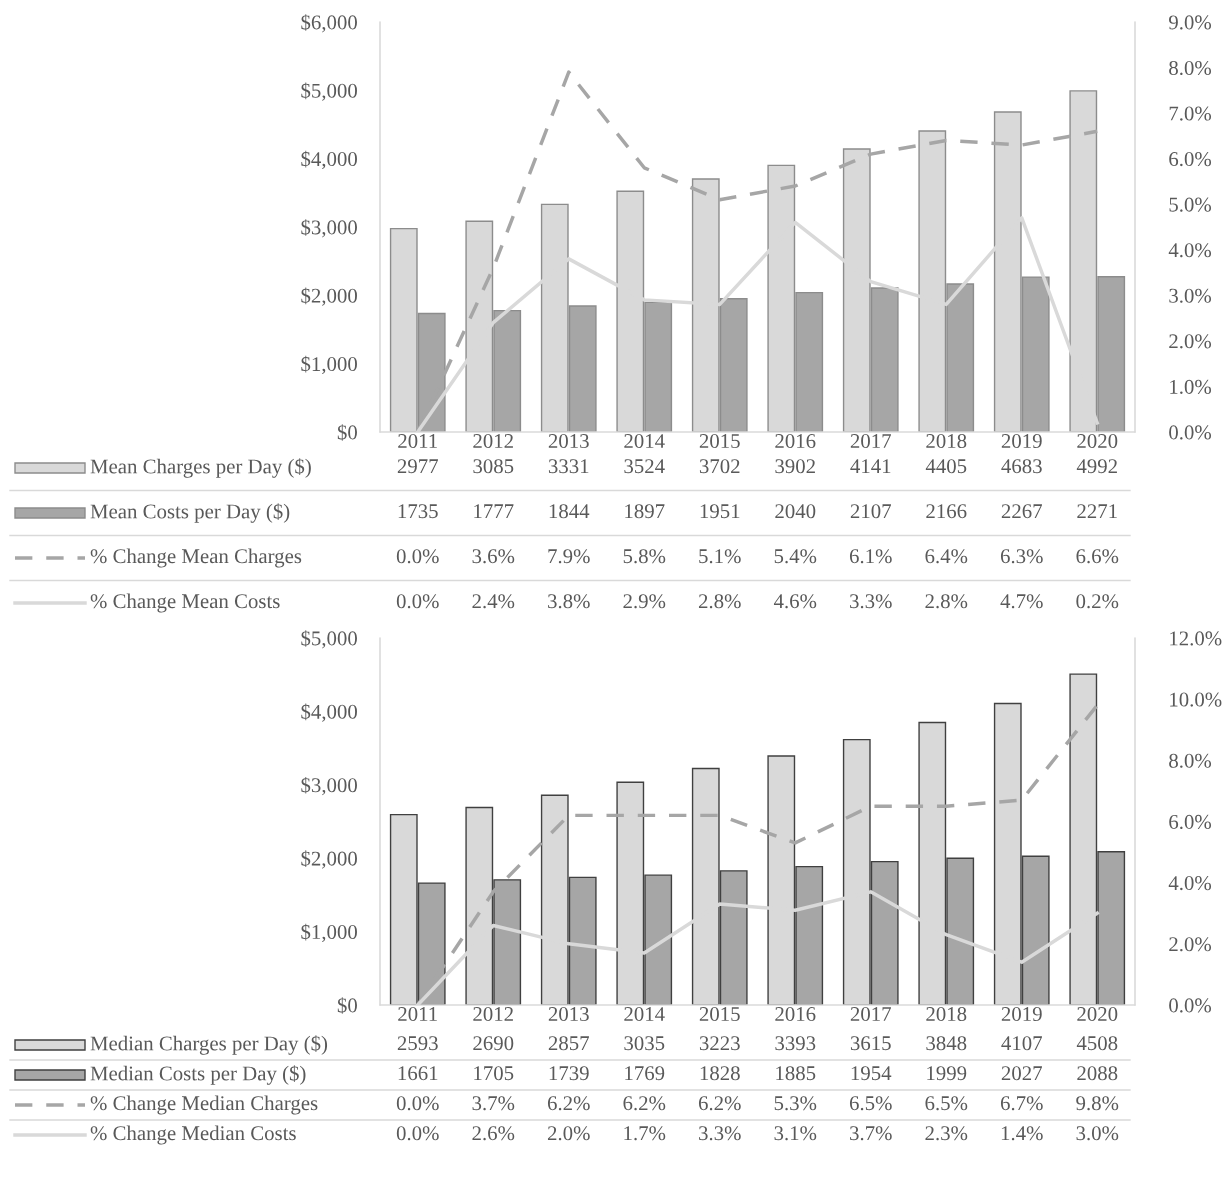 The image size is (1226, 1203). What do you see at coordinates (644, 1014) in the screenshot?
I see `x-tick-label: 2014` at bounding box center [644, 1014].